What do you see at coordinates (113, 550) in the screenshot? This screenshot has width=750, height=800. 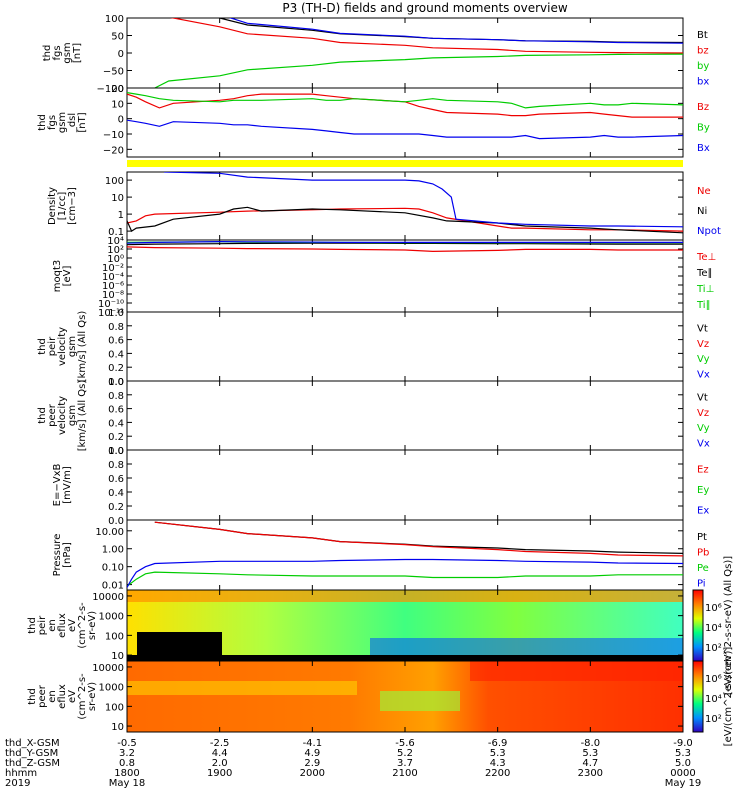 I see `y-tick-label: 1.00` at bounding box center [113, 550].